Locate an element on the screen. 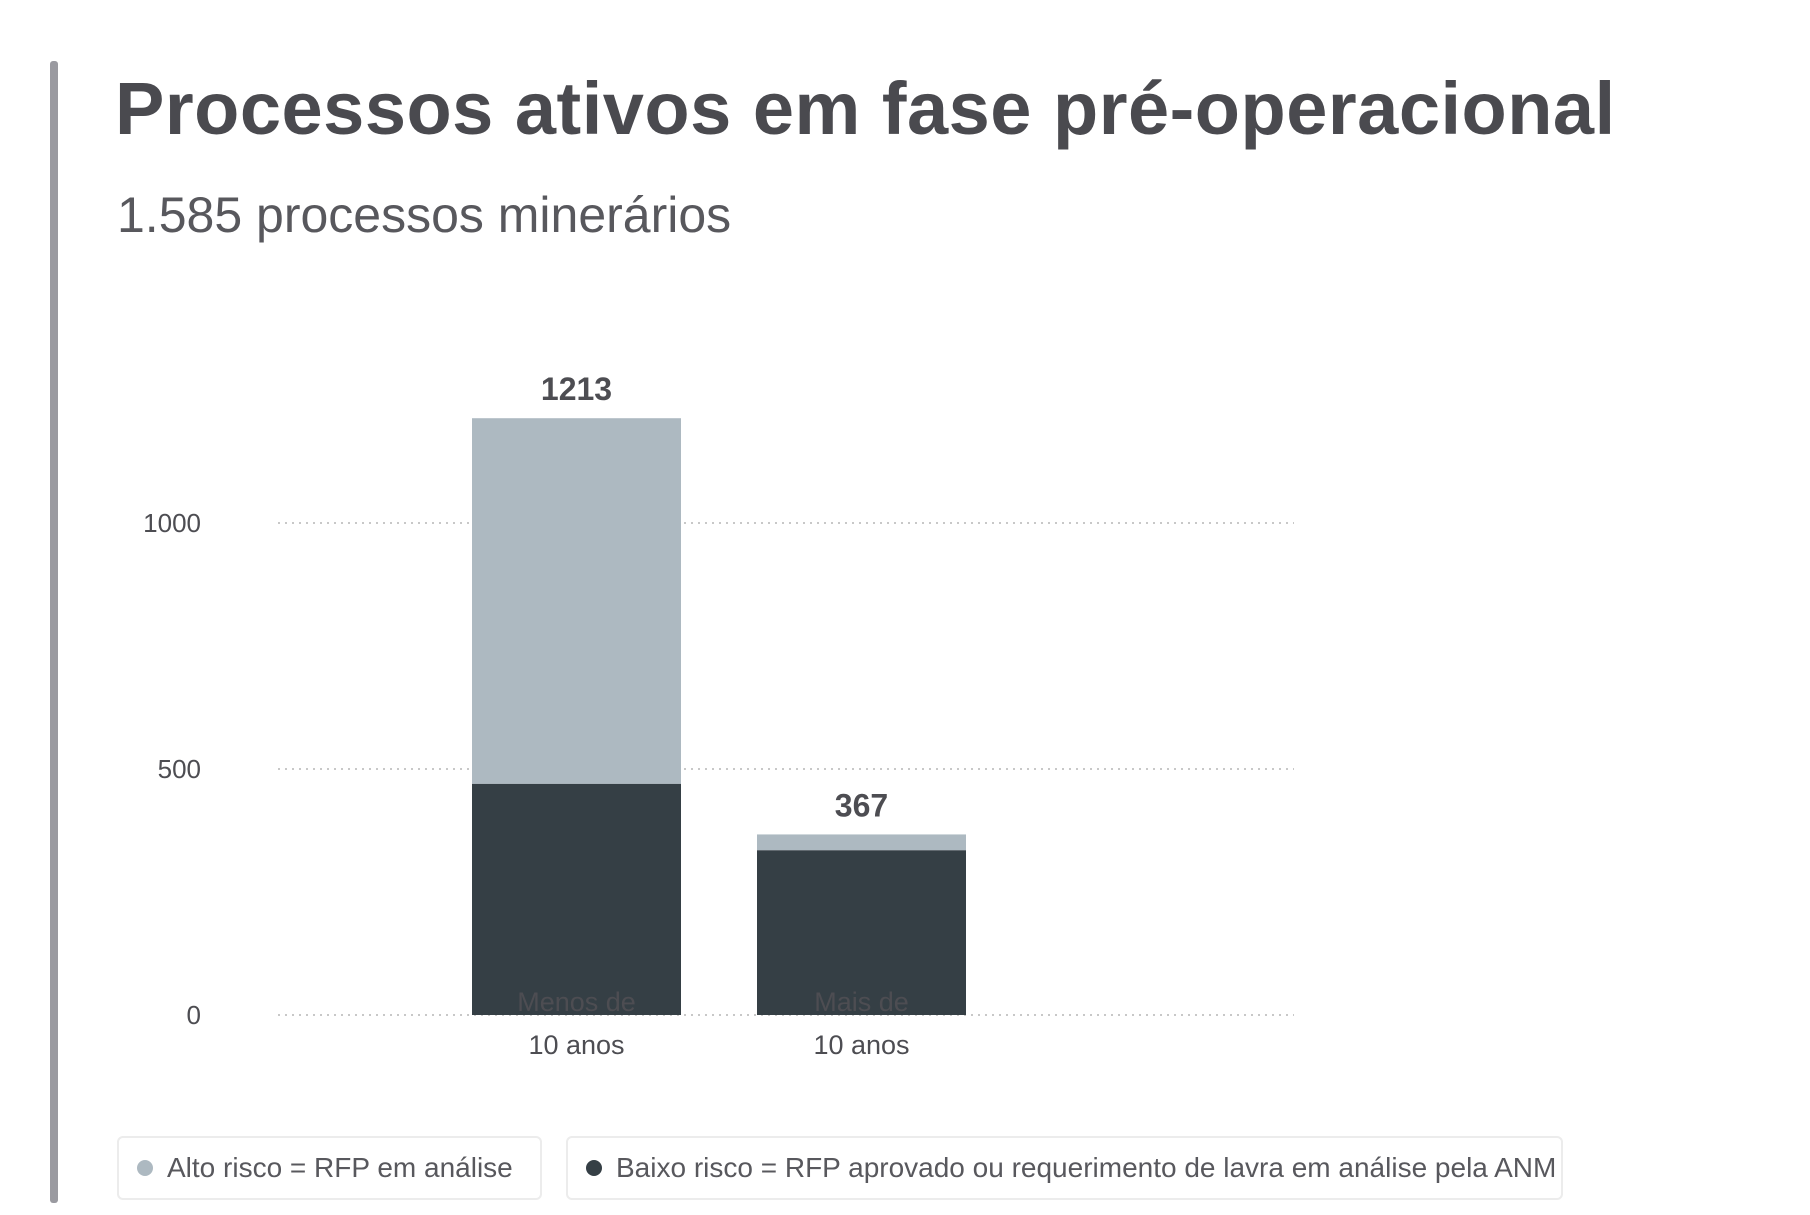  x-category-label: Mais de is located at coordinates (861, 1002).